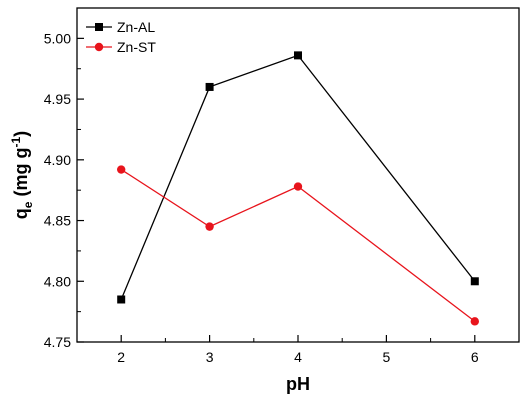  I want to click on y-tick-label: 5.00, so click(57, 38).